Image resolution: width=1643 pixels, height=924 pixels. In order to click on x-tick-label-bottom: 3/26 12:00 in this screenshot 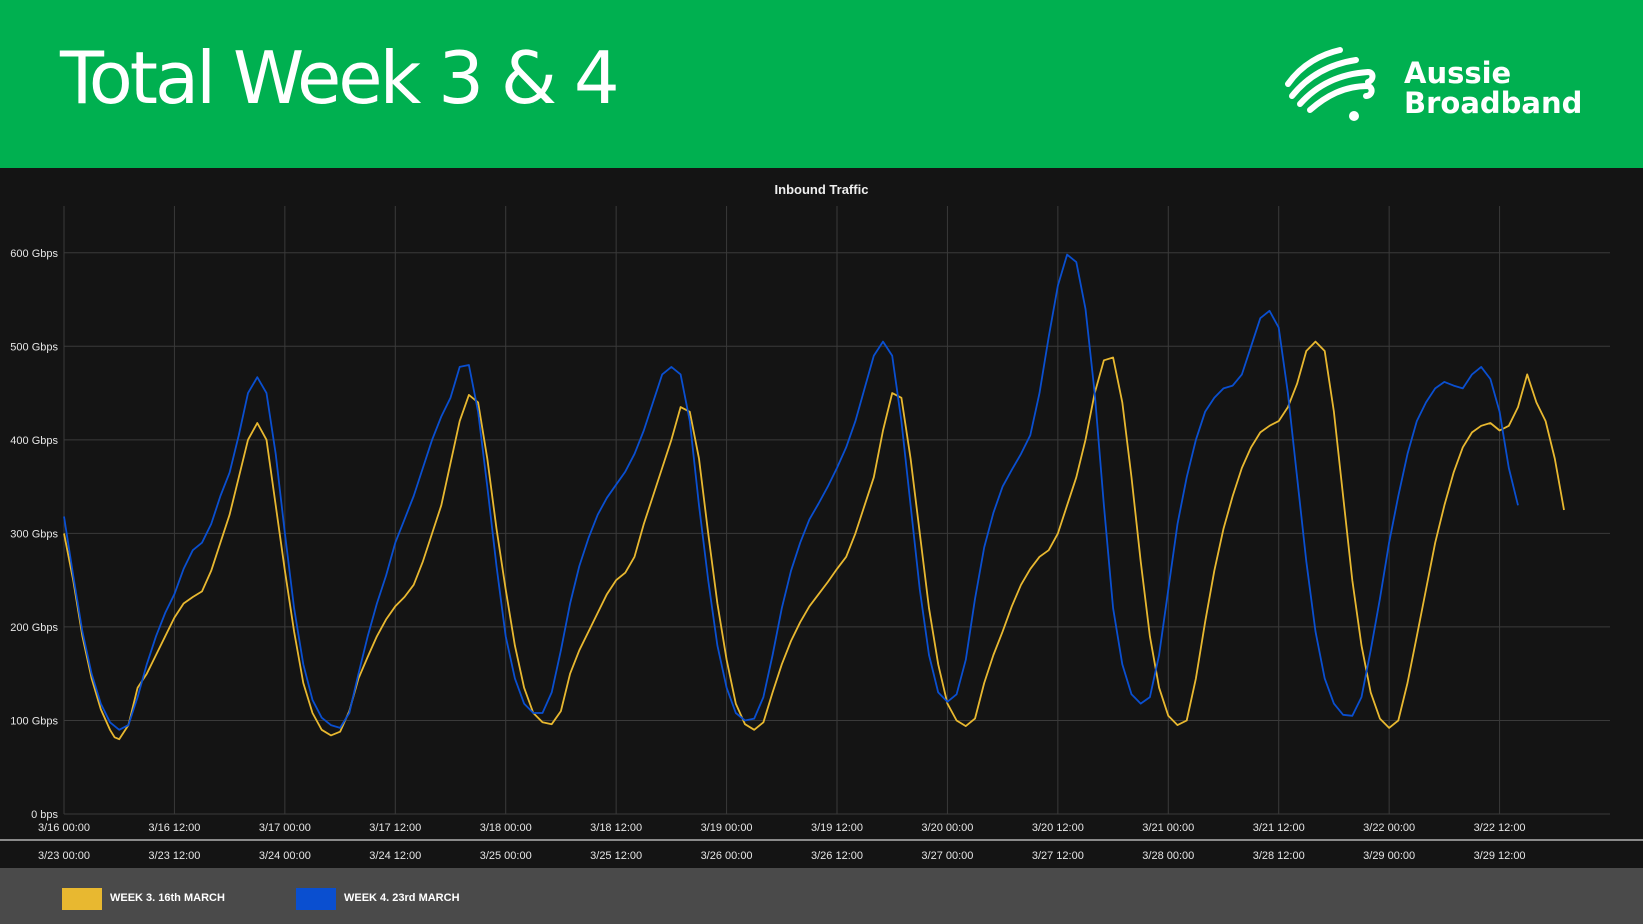, I will do `click(837, 856)`.